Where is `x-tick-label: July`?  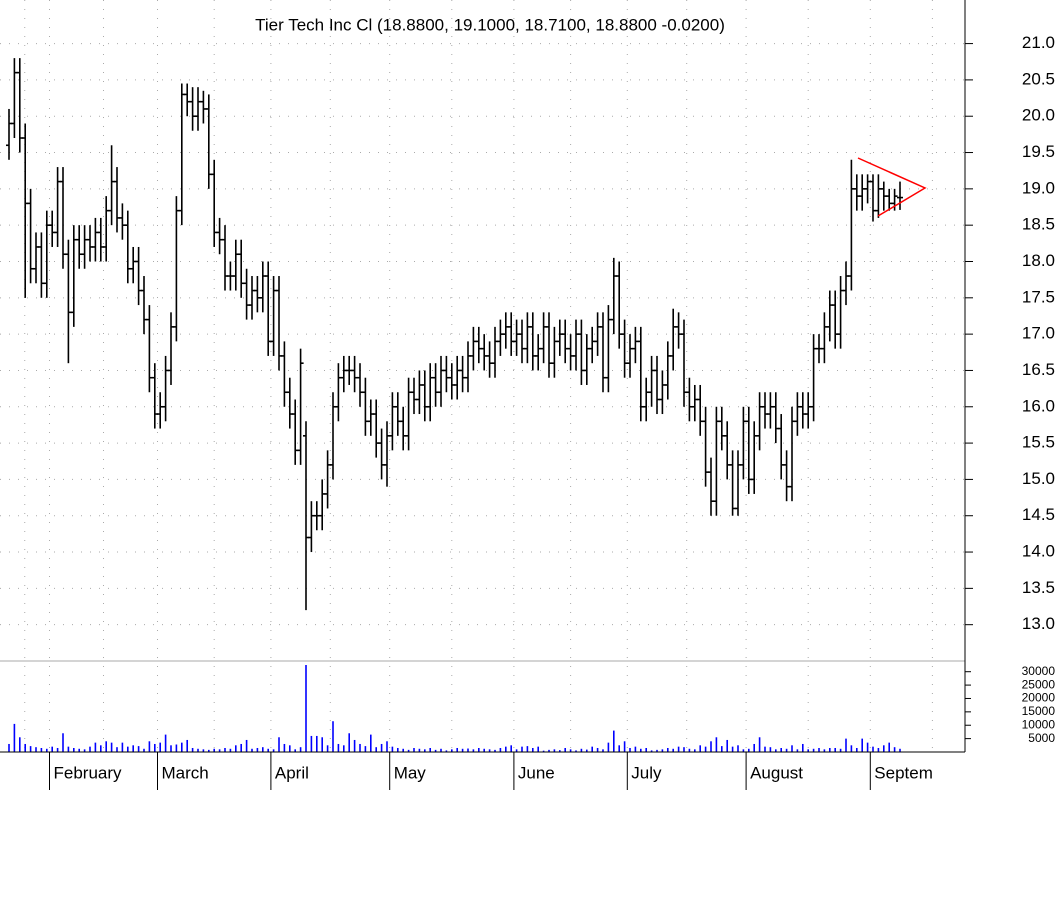 x-tick-label: July is located at coordinates (646, 772).